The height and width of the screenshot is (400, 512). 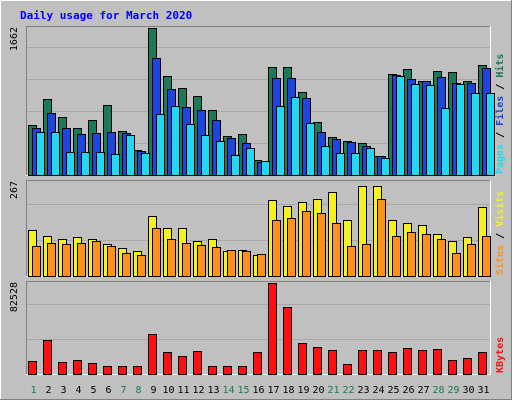 What do you see at coordinates (183, 390) in the screenshot?
I see `x-label-day-11: 11` at bounding box center [183, 390].